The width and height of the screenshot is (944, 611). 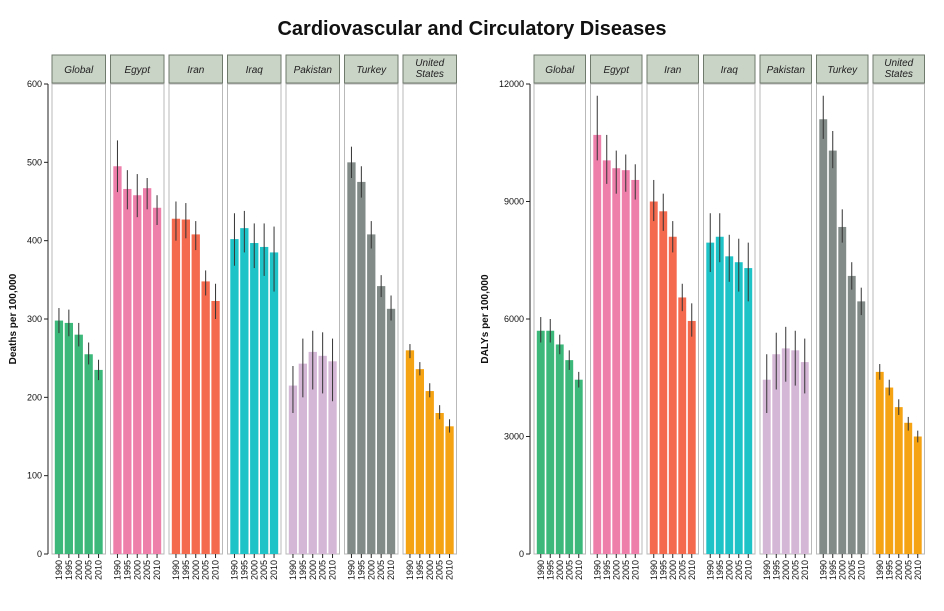 What do you see at coordinates (730, 70) in the screenshot?
I see `panel-strip-label: Iraq` at bounding box center [730, 70].